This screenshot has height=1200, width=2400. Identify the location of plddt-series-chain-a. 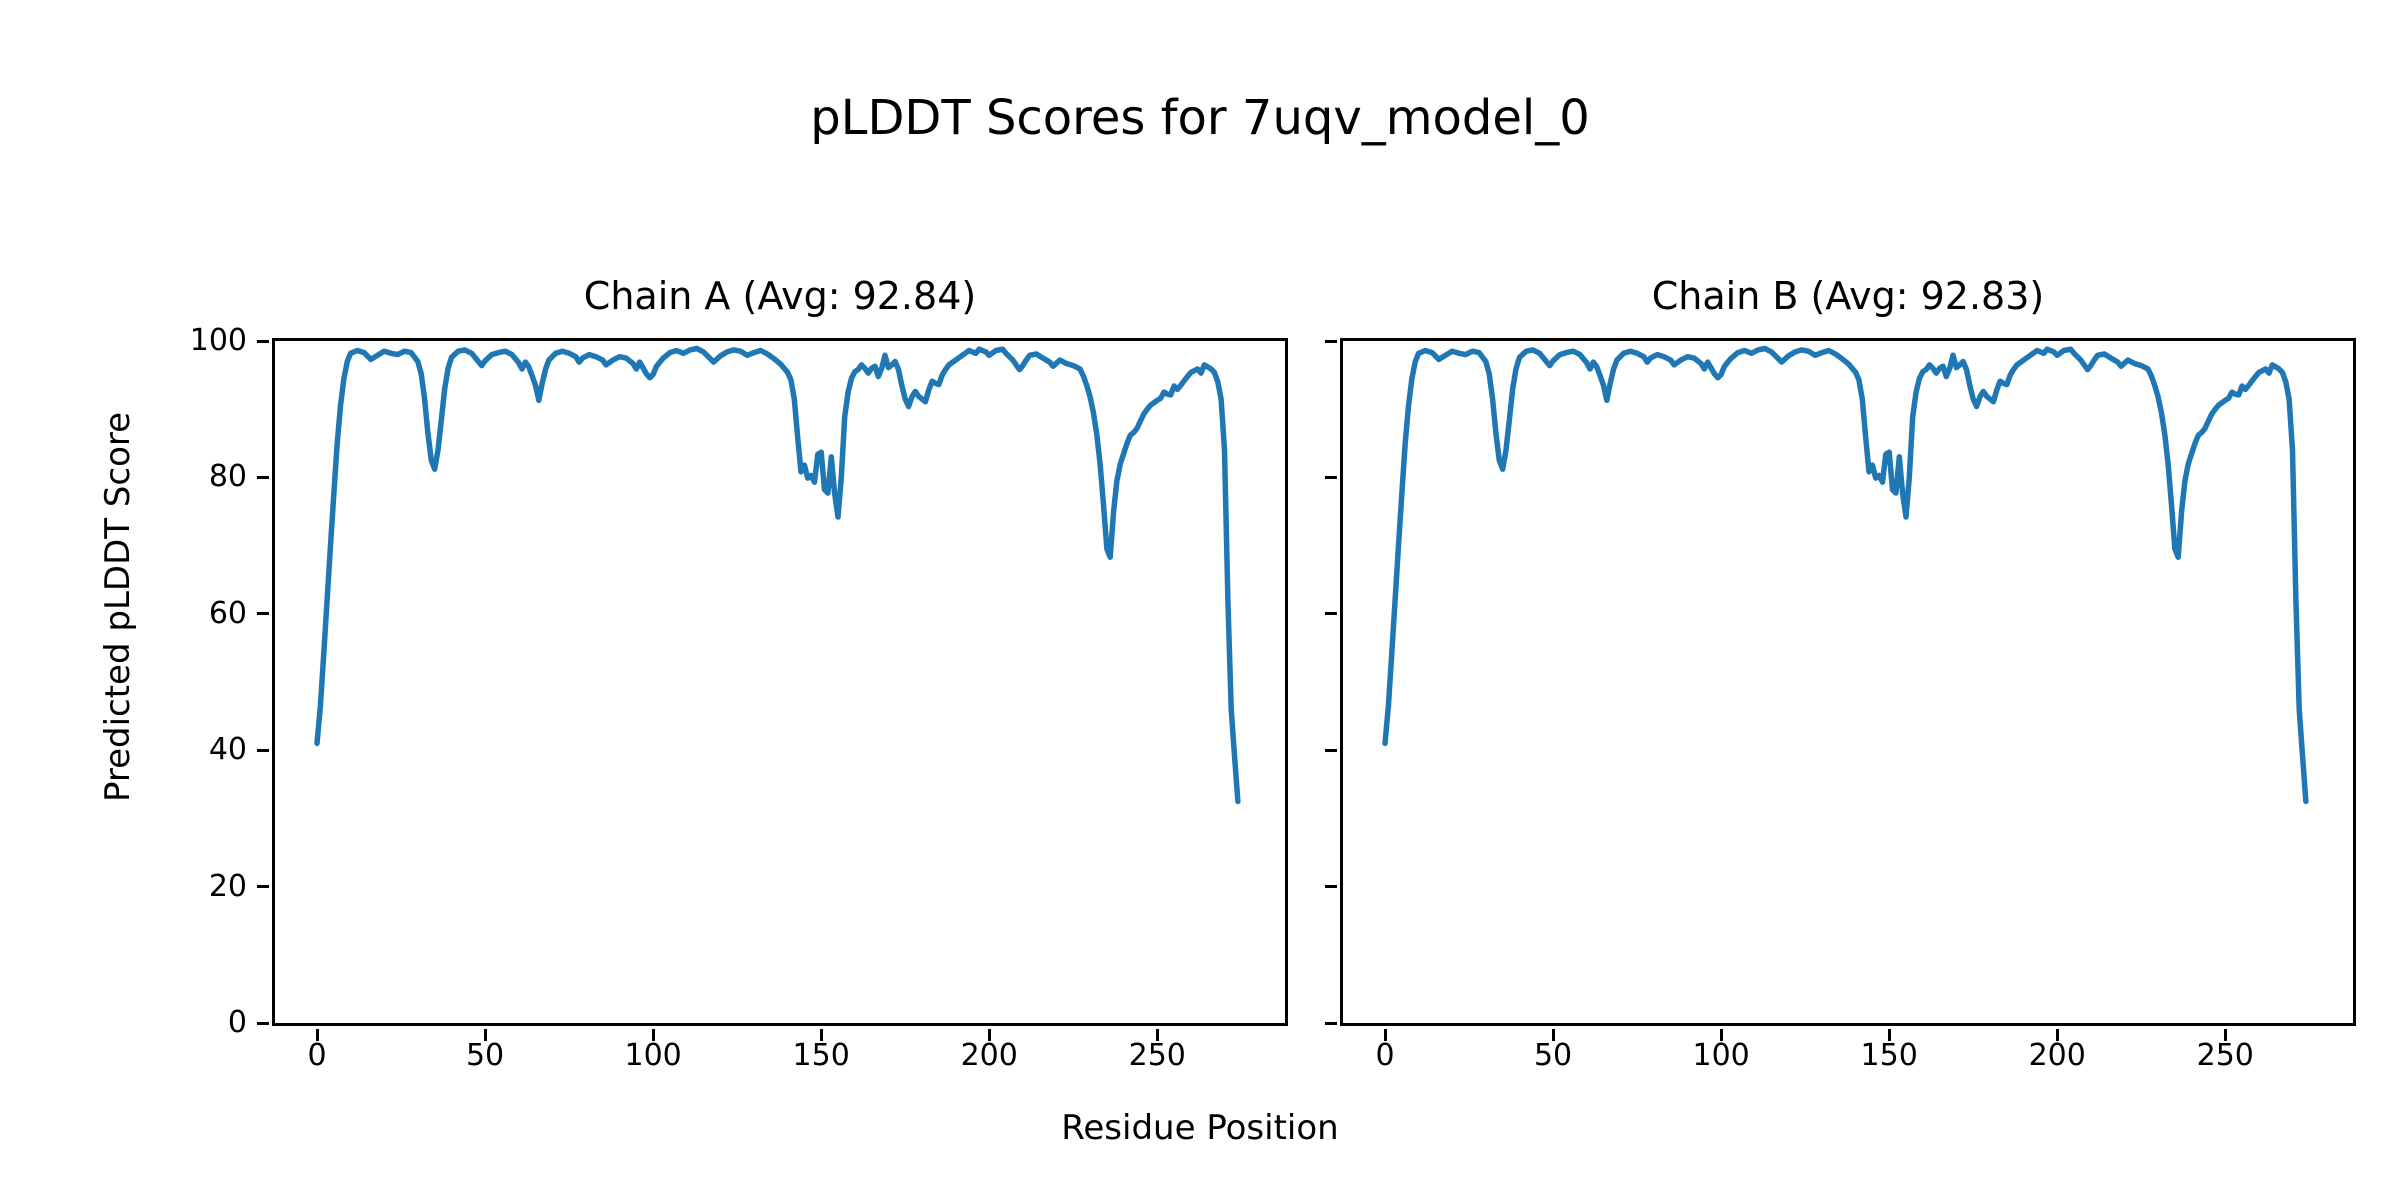
(777, 575).